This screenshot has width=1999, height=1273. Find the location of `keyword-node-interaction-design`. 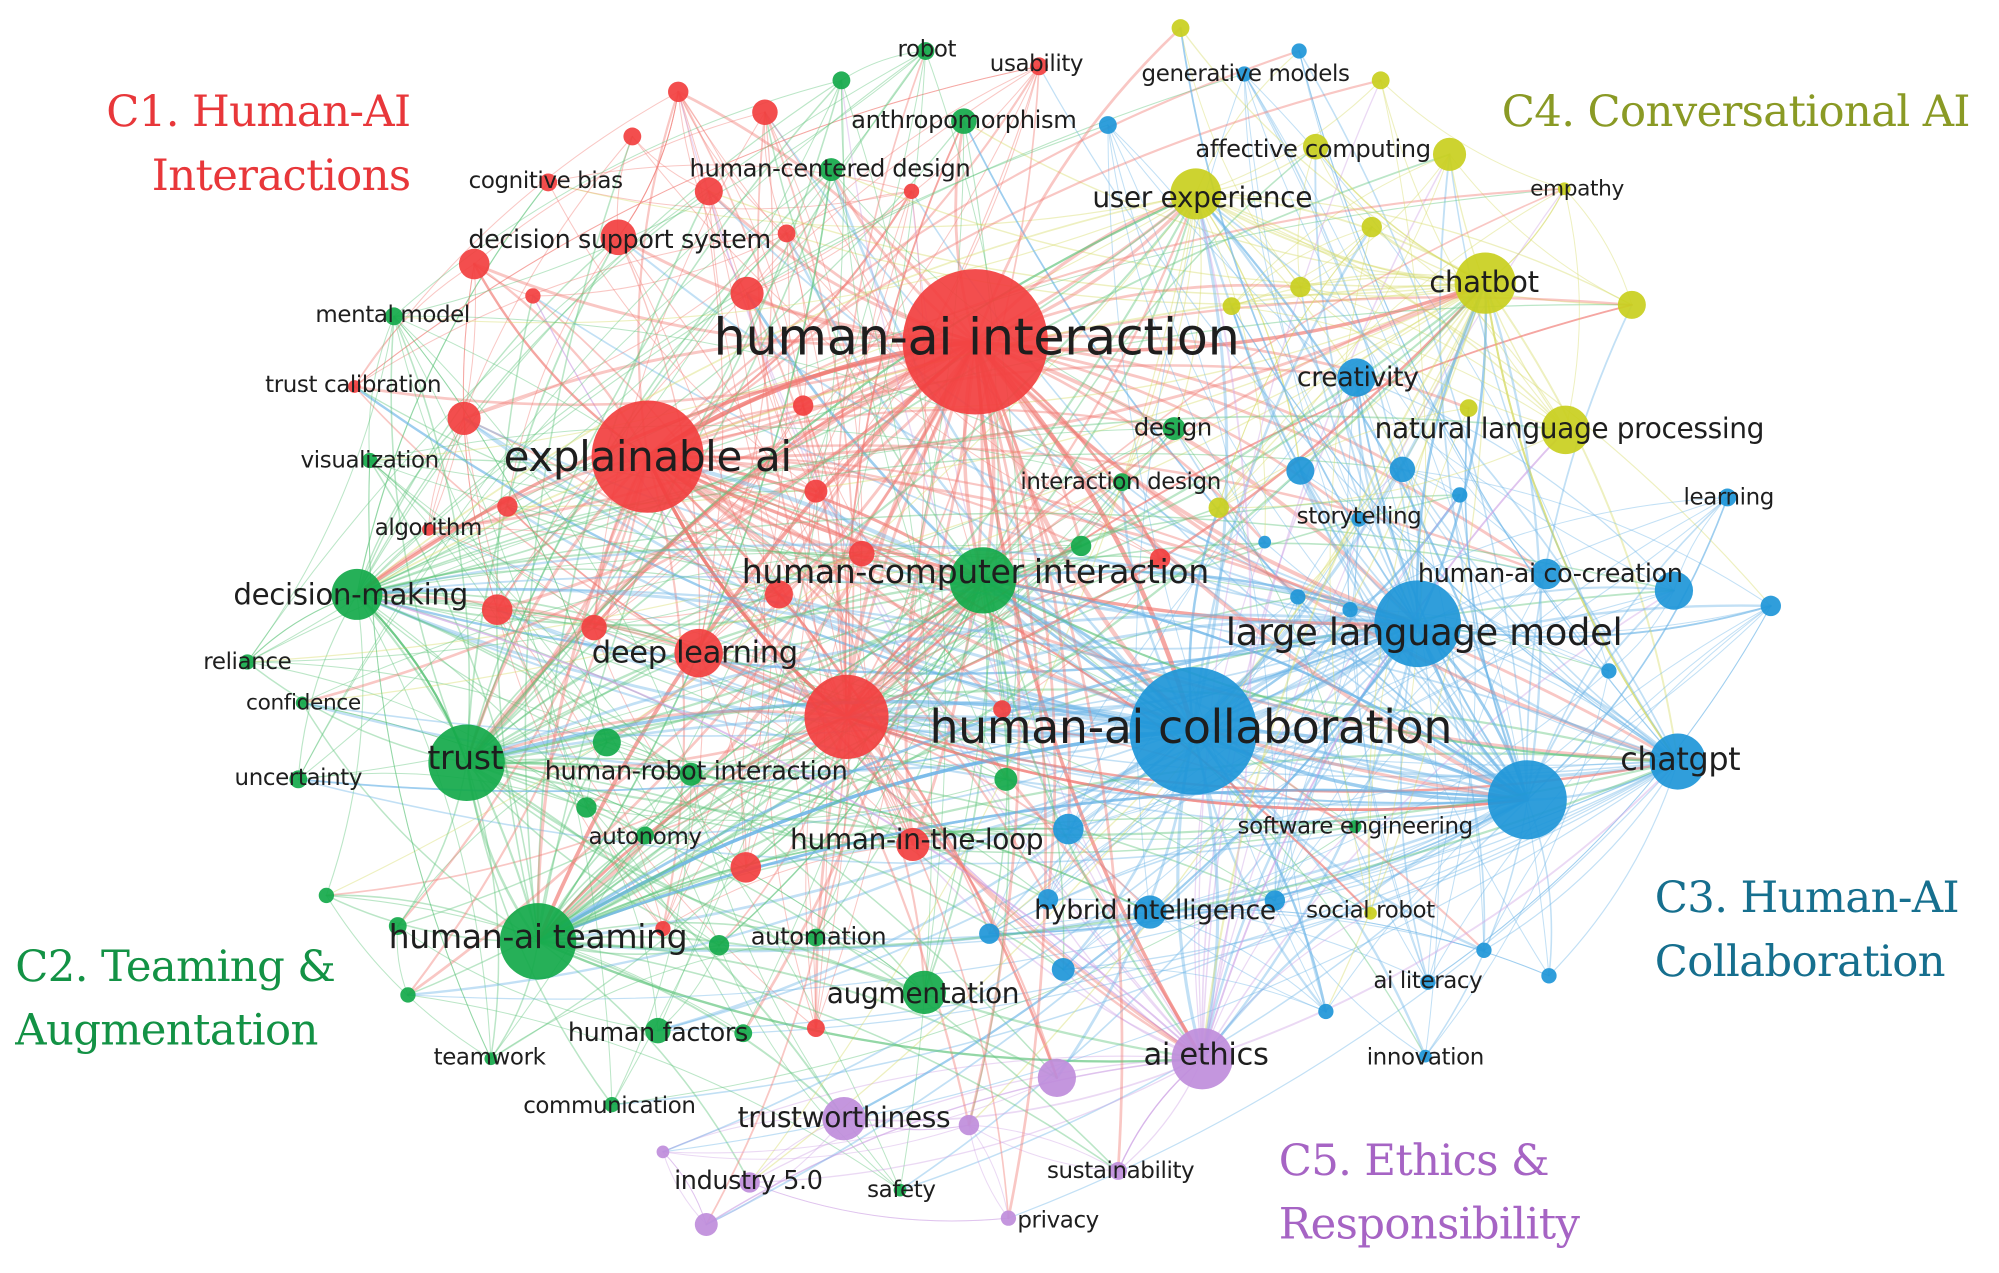

keyword-node-interaction-design is located at coordinates (1121, 482).